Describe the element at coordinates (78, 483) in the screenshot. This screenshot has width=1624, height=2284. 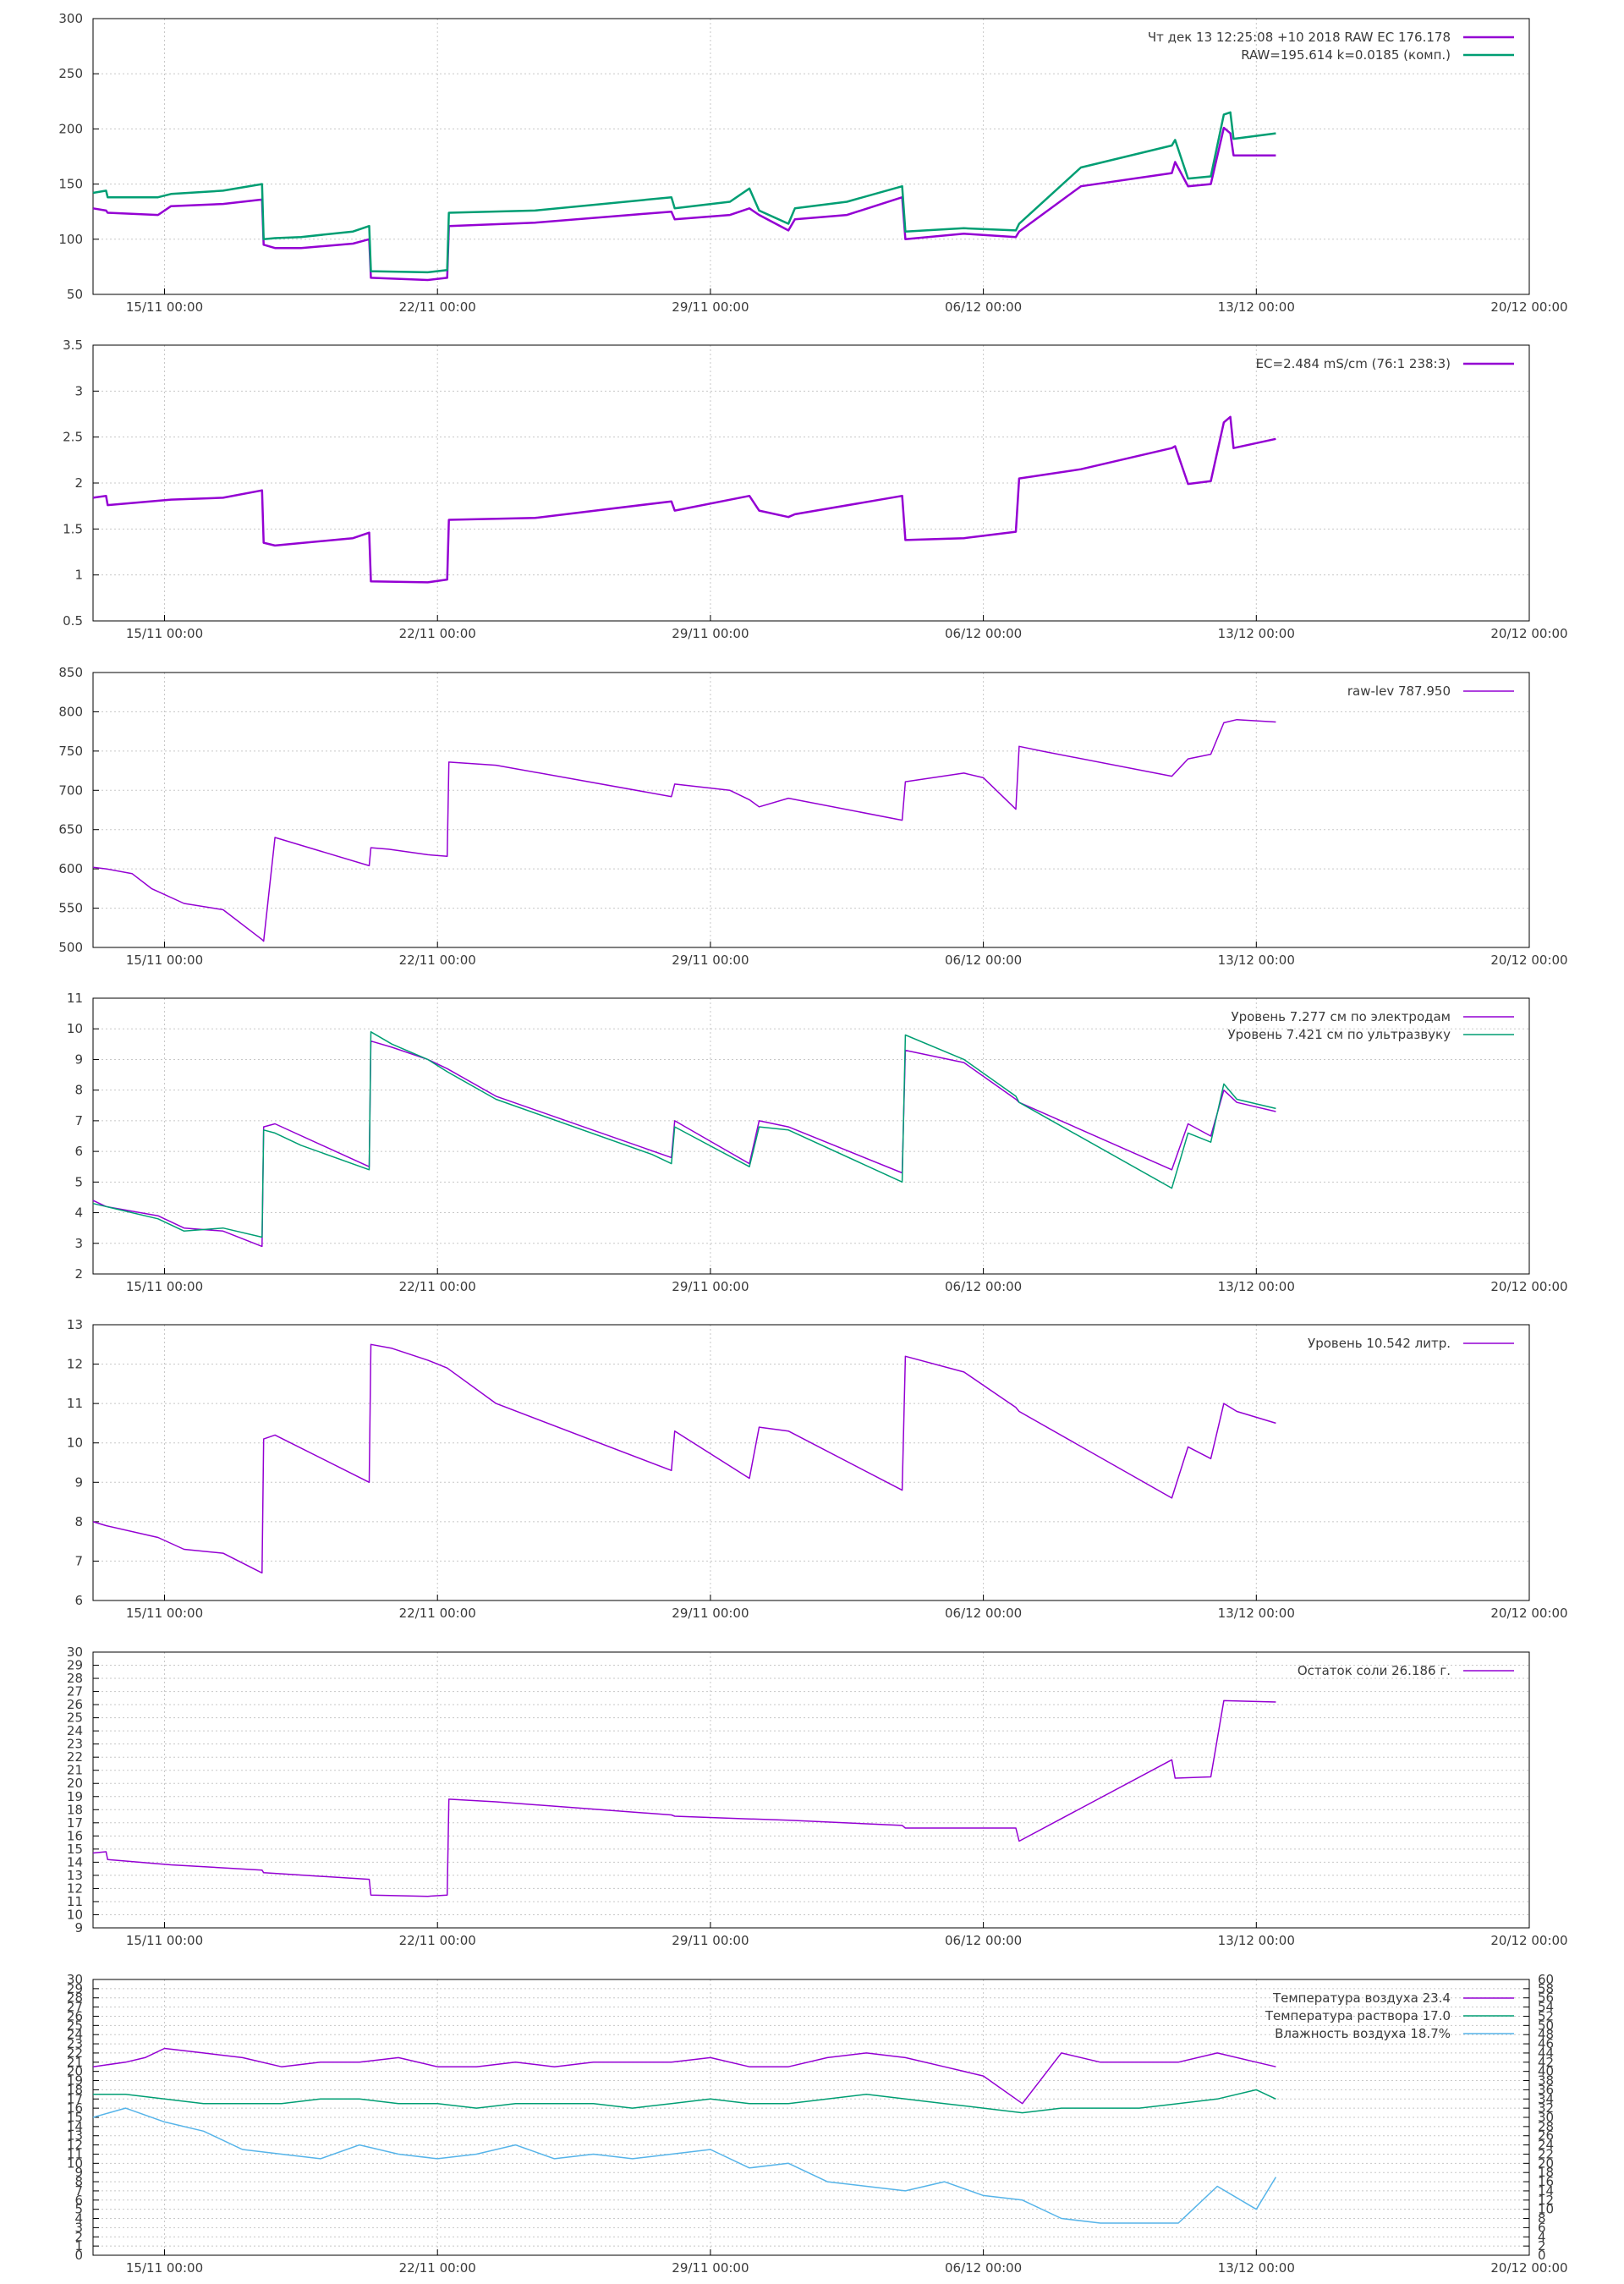
I see `y-tick-label: 2` at that location.